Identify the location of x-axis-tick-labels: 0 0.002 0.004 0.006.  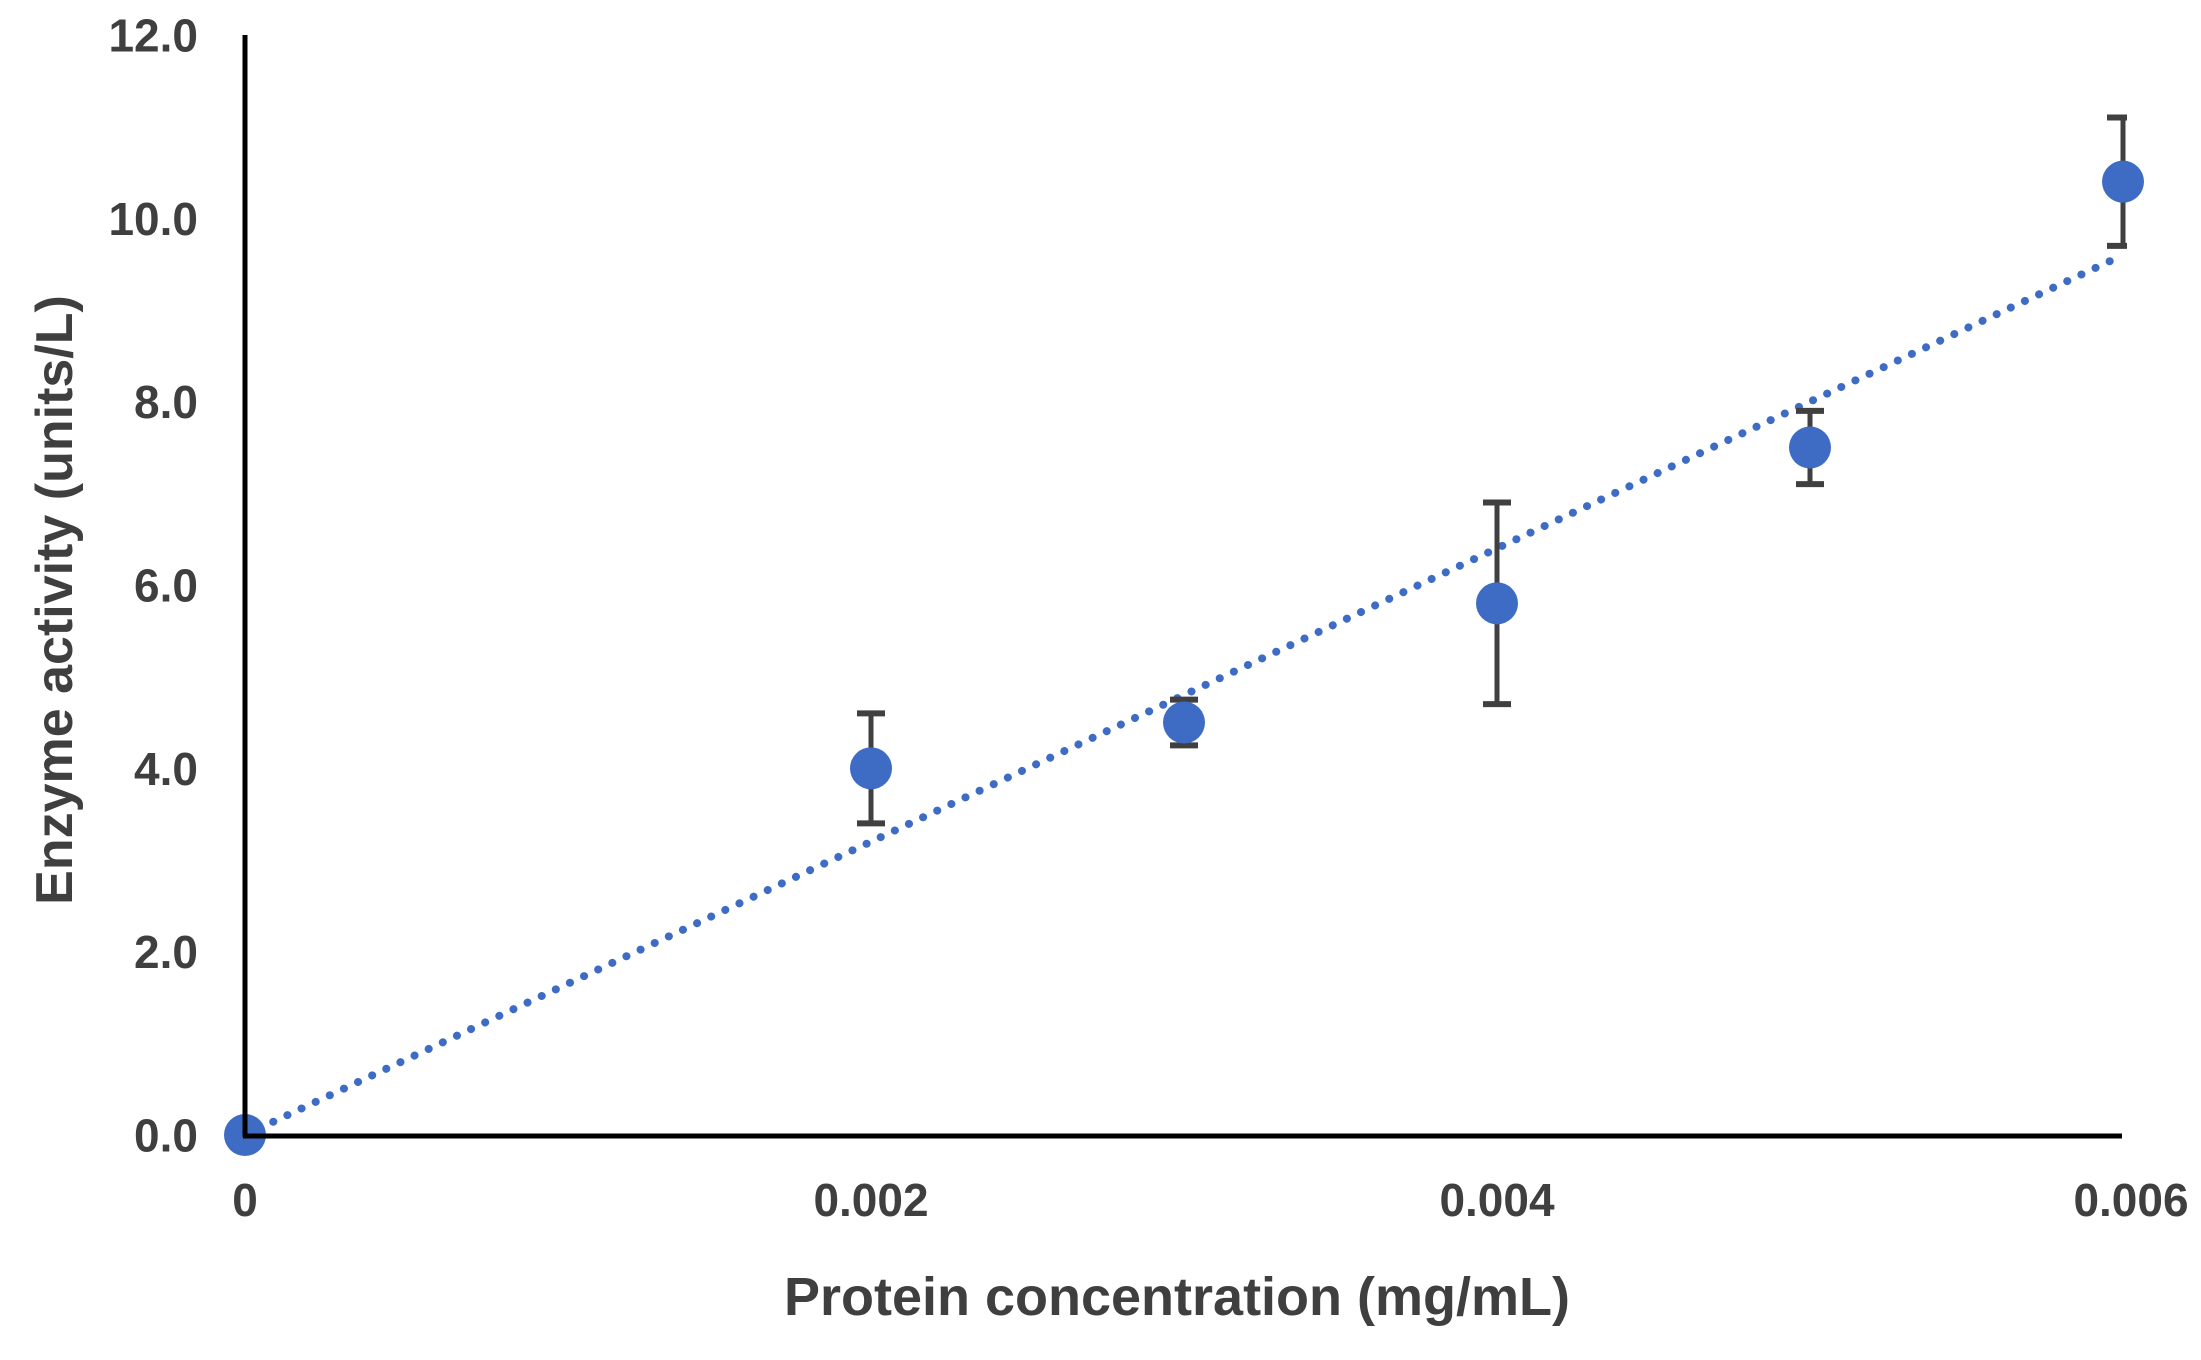
(1210, 1200).